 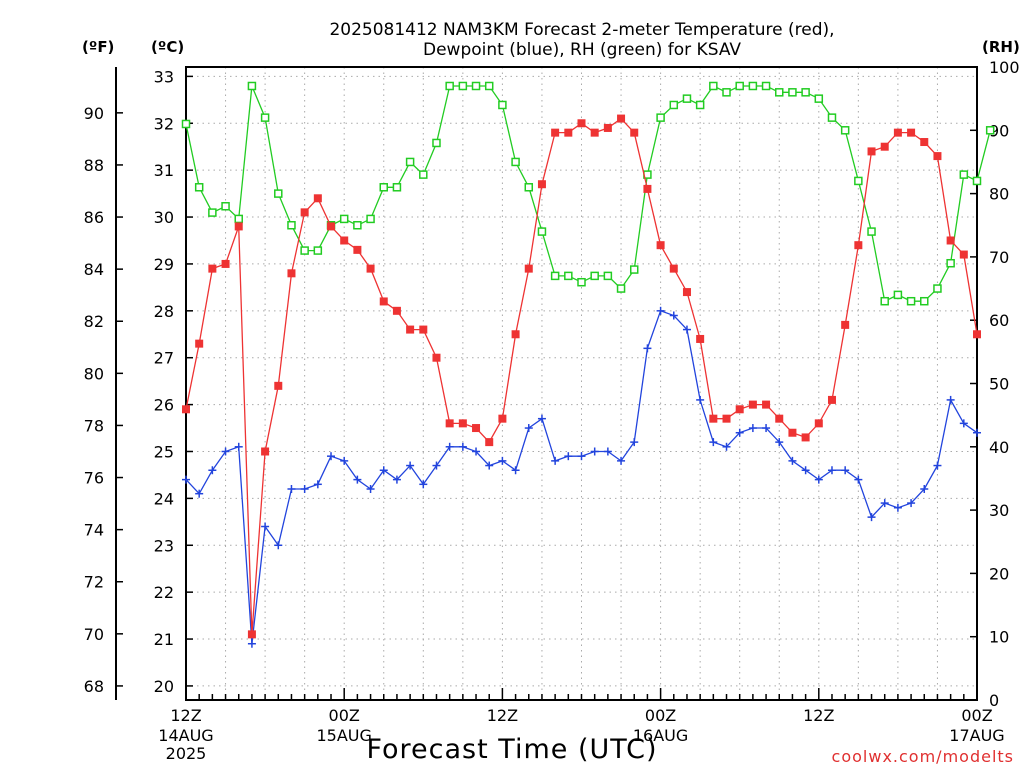 I want to click on fahrenheit-tick-label: 86, so click(x=94, y=217).